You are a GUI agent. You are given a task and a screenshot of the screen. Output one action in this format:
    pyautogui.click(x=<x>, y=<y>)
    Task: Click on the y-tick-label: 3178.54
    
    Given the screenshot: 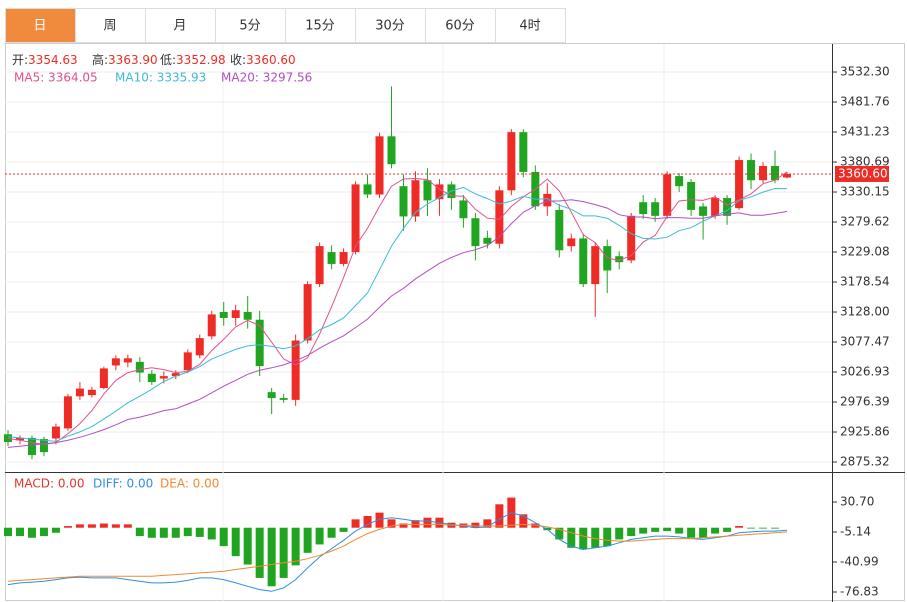 What is the action you would take?
    pyautogui.click(x=865, y=282)
    